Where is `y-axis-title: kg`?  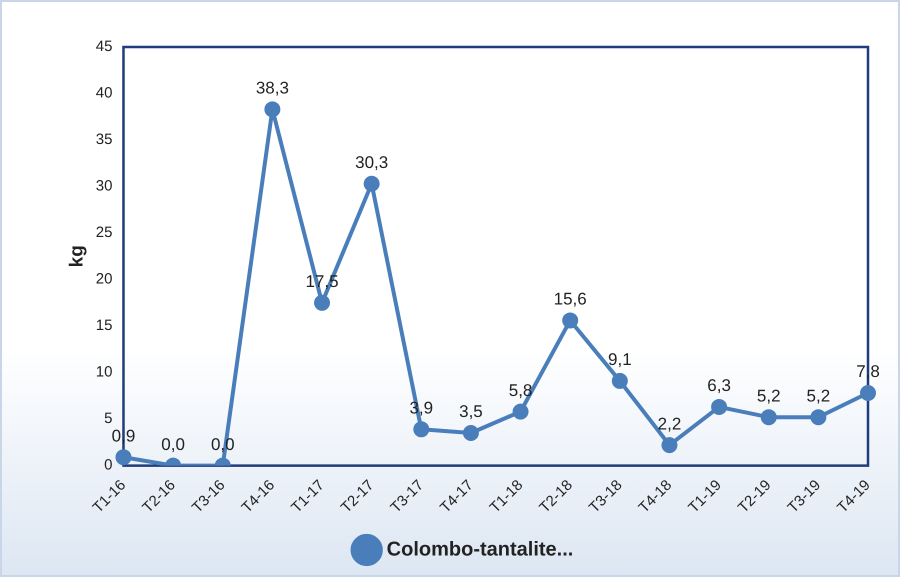 y-axis-title: kg is located at coordinates (77, 256).